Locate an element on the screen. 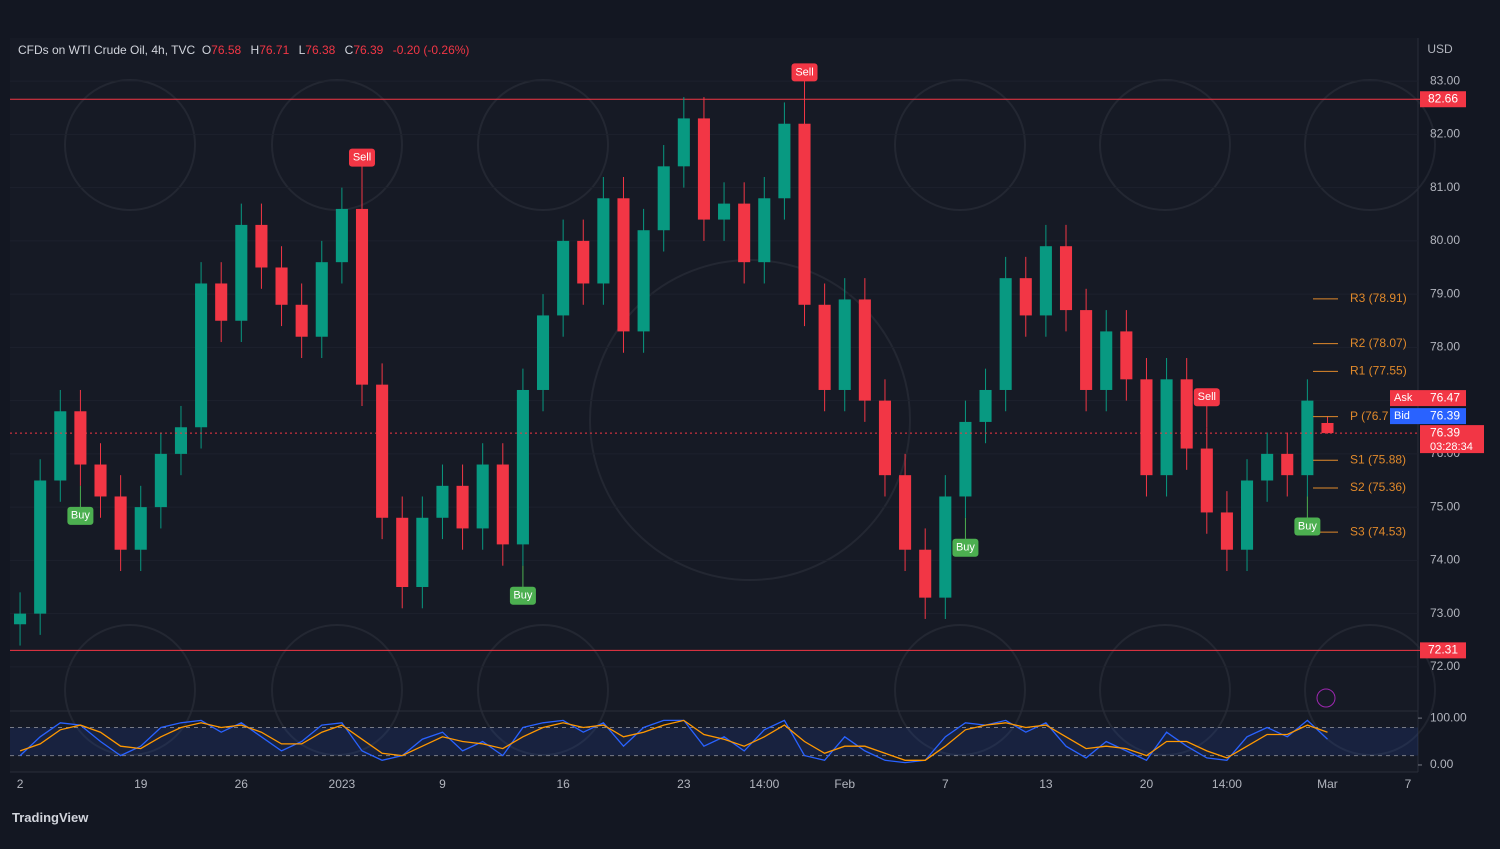  x-tick-label: 26 is located at coordinates (242, 784).